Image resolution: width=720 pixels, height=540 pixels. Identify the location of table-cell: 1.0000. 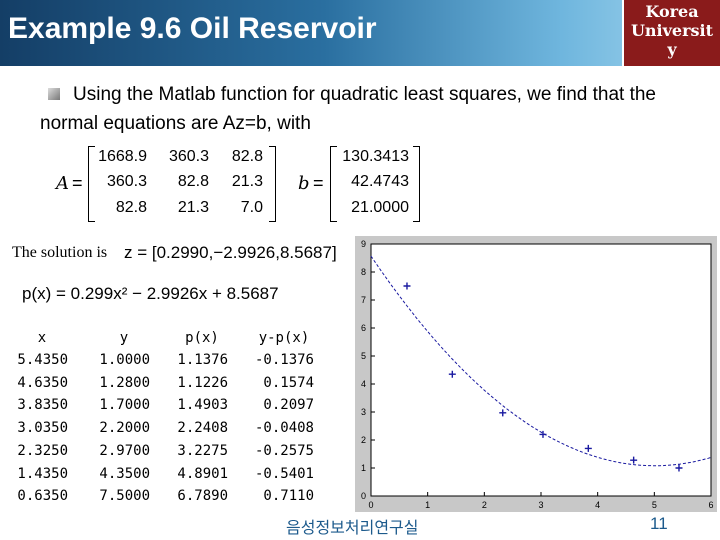
(124, 360).